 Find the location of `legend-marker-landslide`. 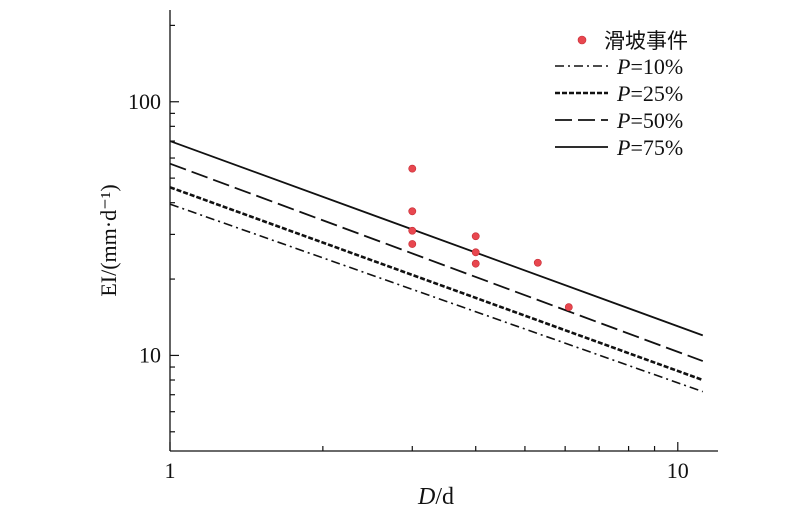

legend-marker-landslide is located at coordinates (582, 40).